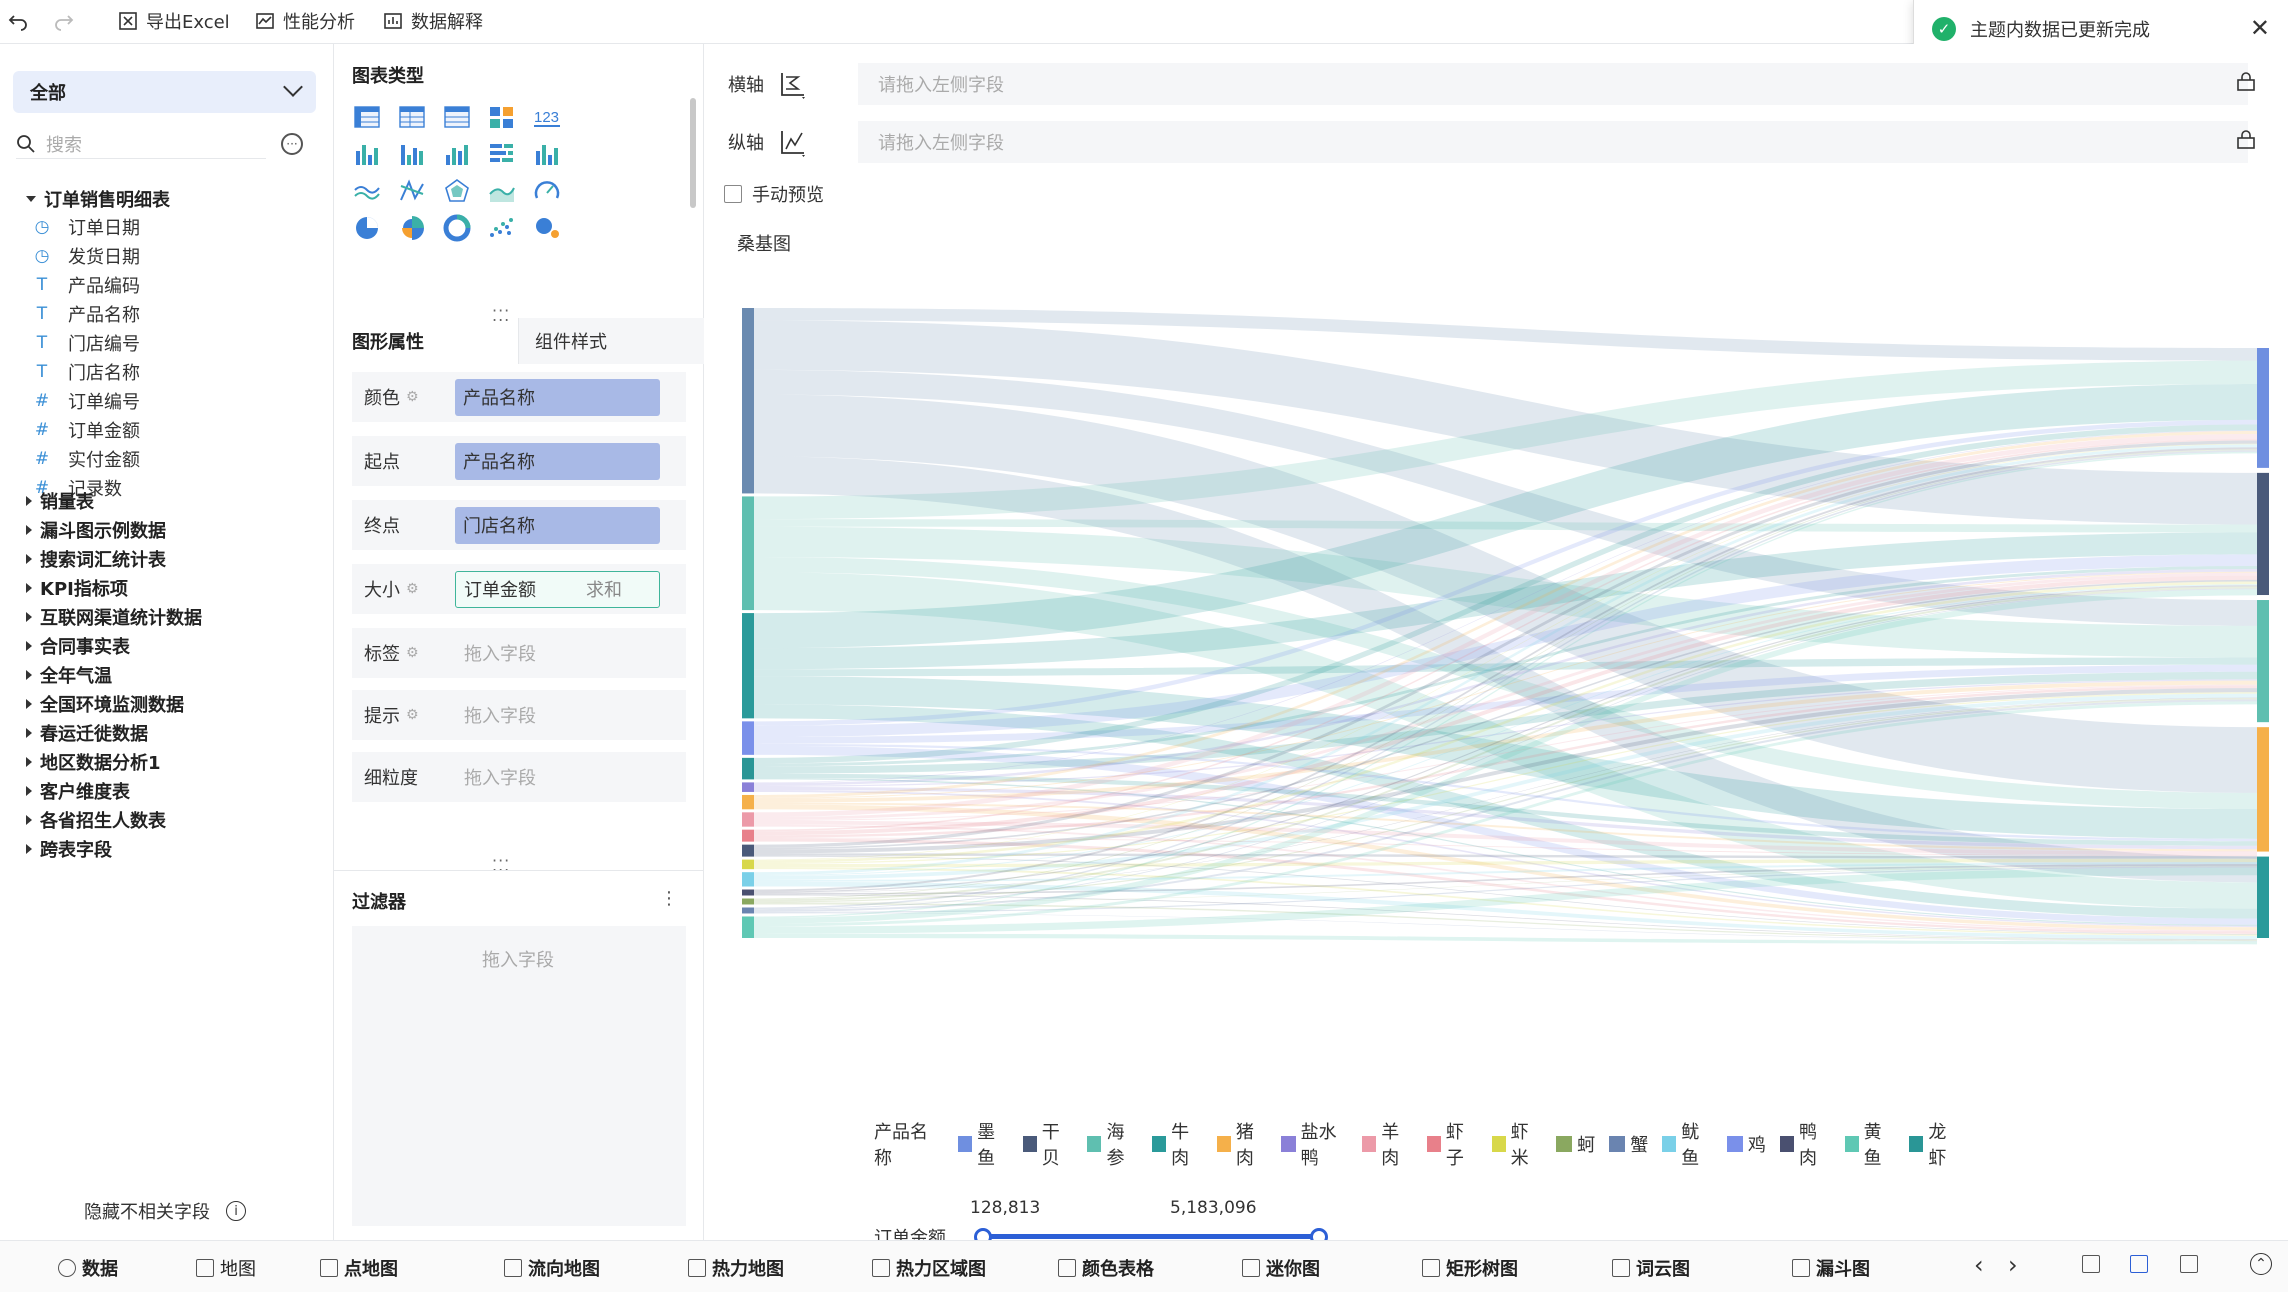  Describe the element at coordinates (457, 154) in the screenshot. I see `column-icon` at that location.